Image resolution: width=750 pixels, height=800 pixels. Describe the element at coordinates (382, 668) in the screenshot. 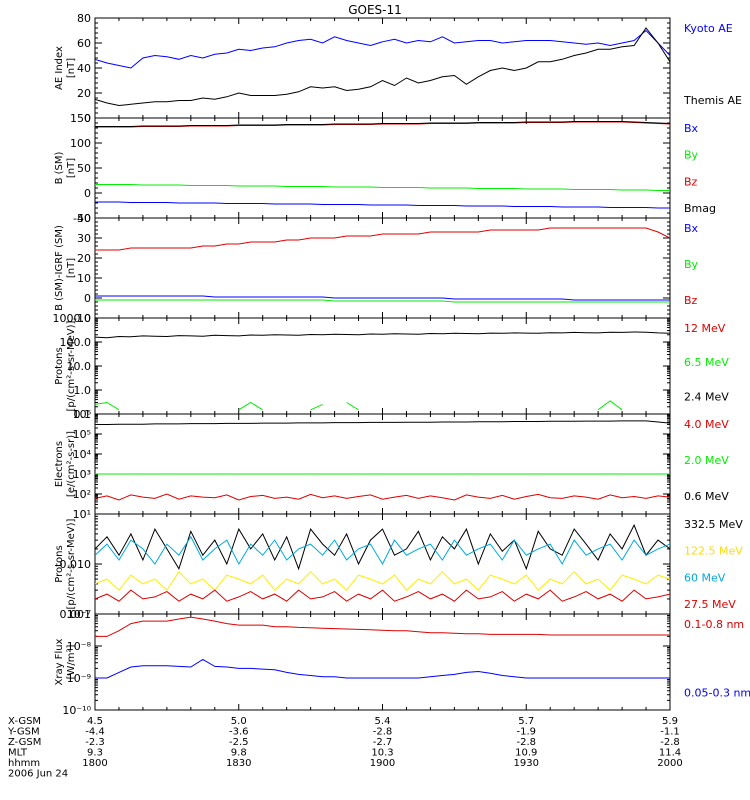

I see `series-line-0-05-0-3-nm` at that location.